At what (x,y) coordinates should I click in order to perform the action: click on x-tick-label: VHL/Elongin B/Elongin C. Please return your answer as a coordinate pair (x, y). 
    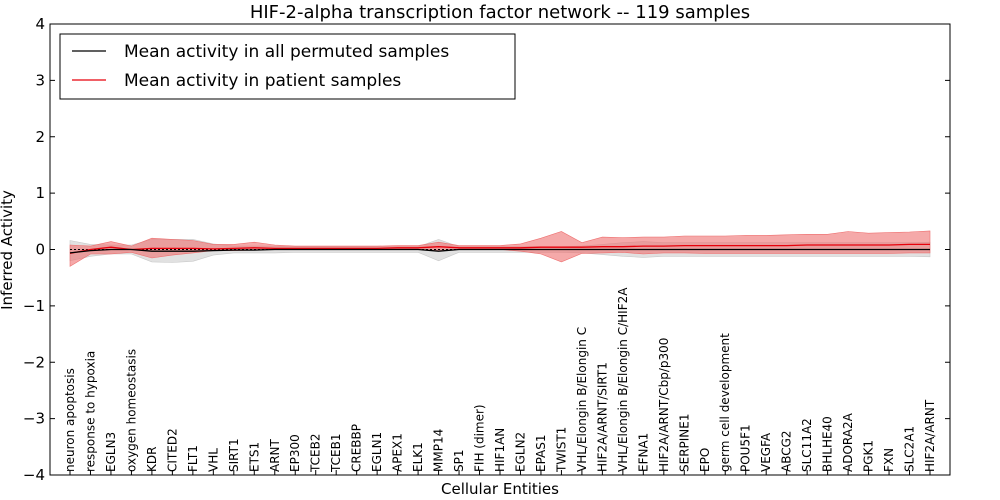
    Looking at the image, I should click on (582, 399).